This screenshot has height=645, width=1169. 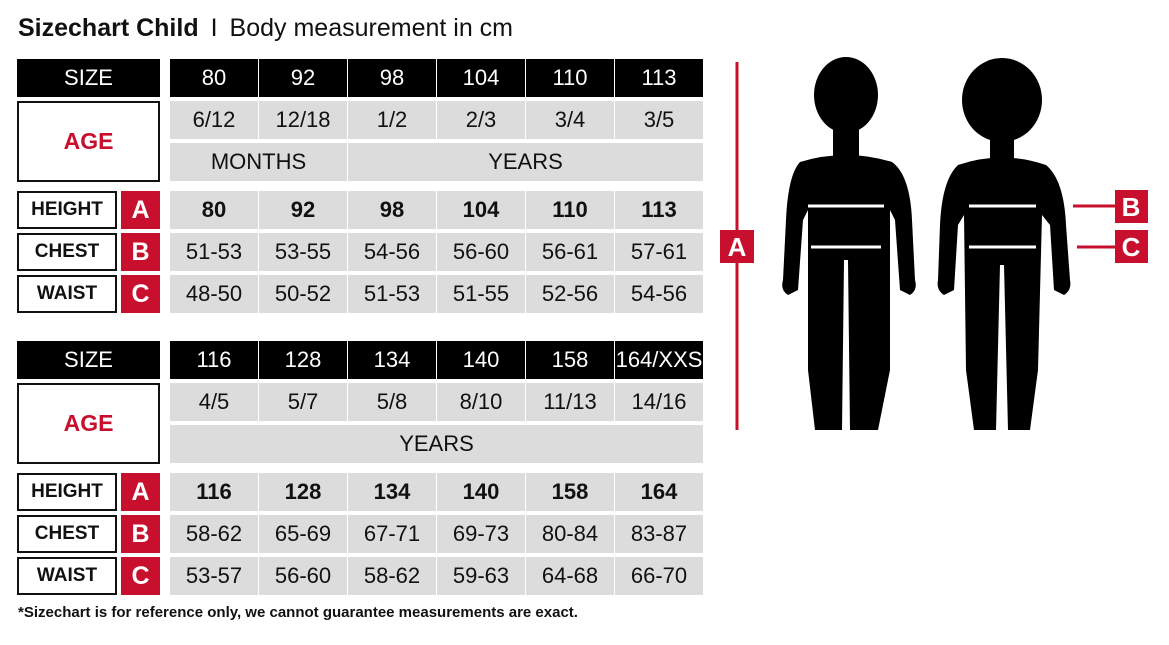 What do you see at coordinates (1004, 244) in the screenshot?
I see `girl-silhouette` at bounding box center [1004, 244].